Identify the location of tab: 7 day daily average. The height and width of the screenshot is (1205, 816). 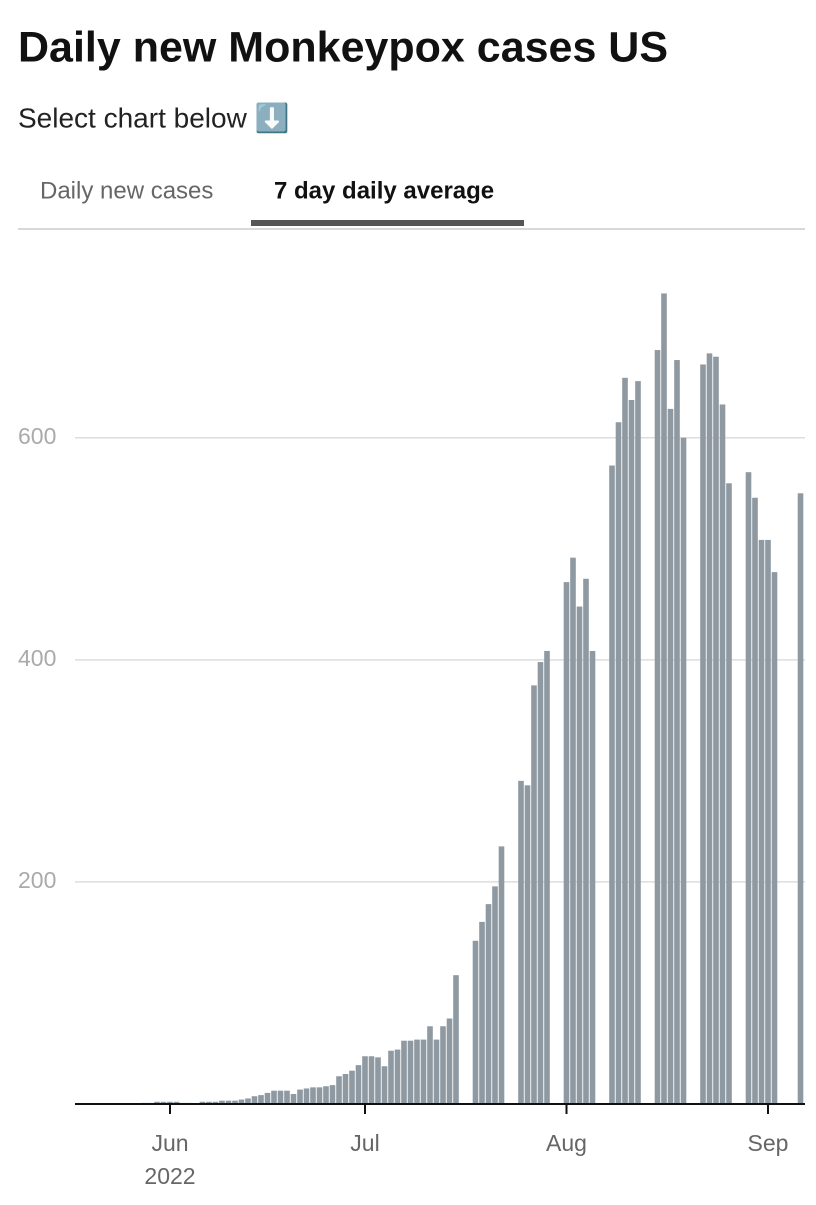
(384, 190).